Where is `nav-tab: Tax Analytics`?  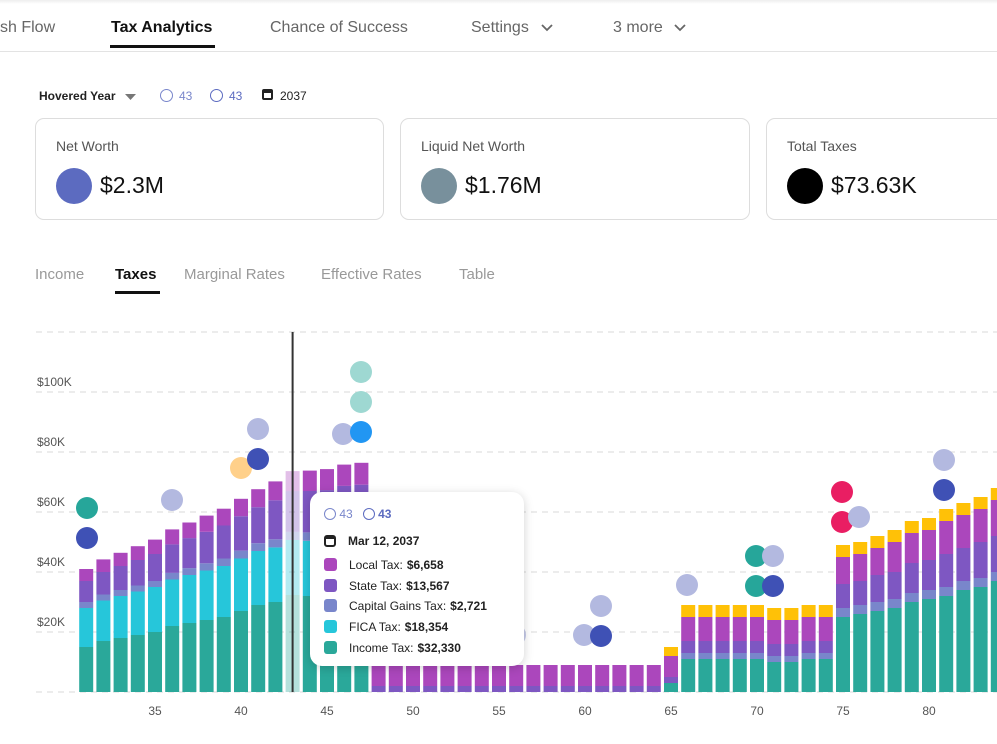 nav-tab: Tax Analytics is located at coordinates (162, 27).